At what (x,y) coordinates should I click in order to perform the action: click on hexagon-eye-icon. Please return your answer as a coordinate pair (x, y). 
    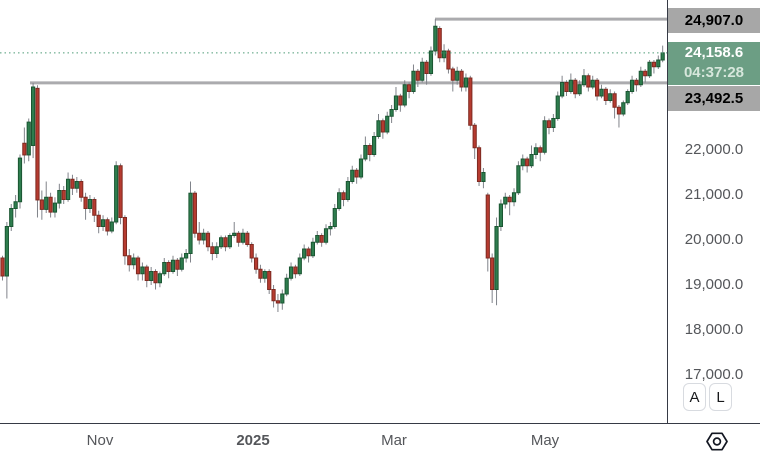
    Looking at the image, I should click on (717, 441).